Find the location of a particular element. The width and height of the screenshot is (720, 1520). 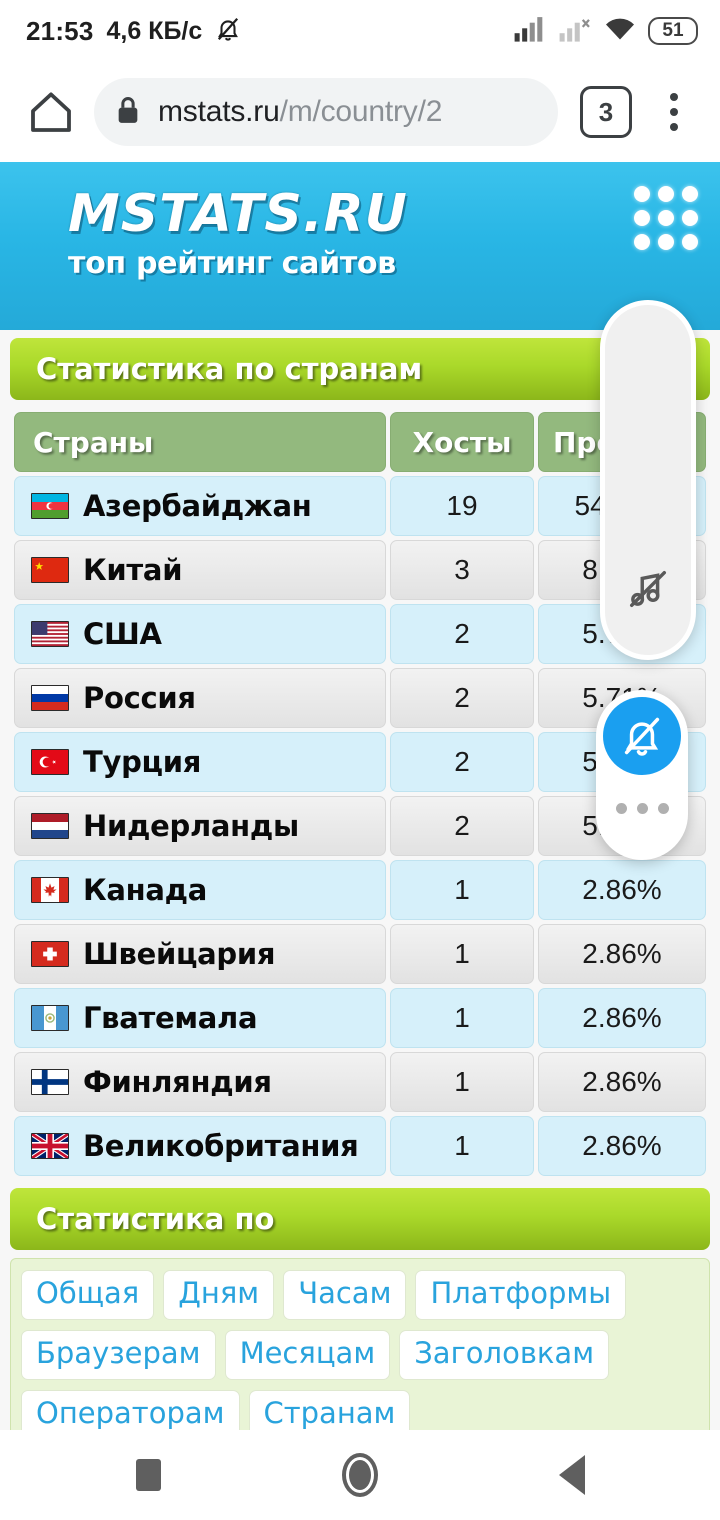

status-bar: 21:53 4,6 КБ/с is located at coordinates (360, 31).